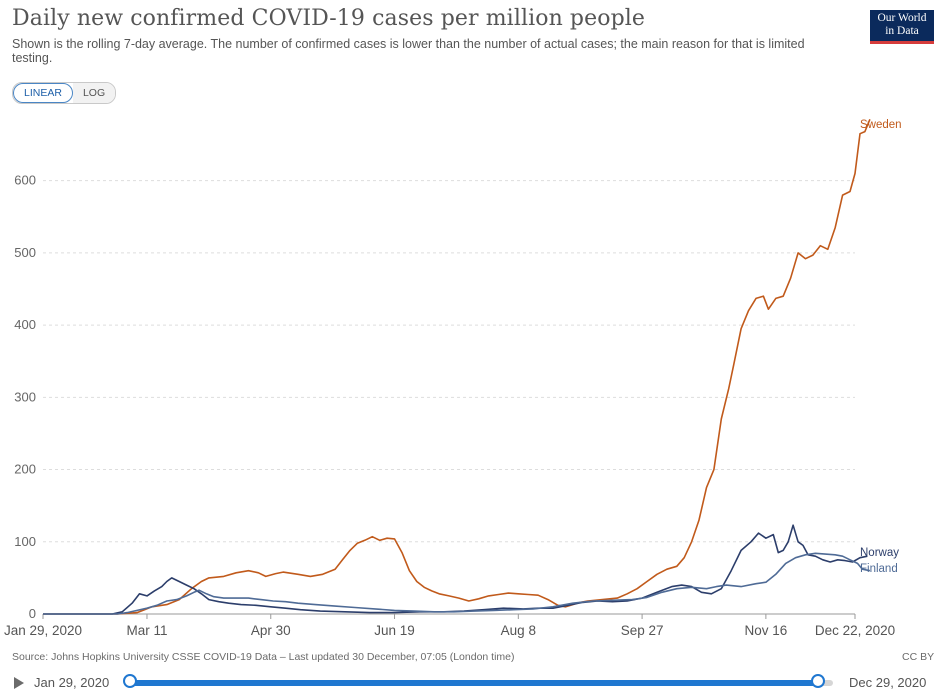 This screenshot has height=693, width=949. Describe the element at coordinates (32, 613) in the screenshot. I see `y-tick-label: 0` at that location.